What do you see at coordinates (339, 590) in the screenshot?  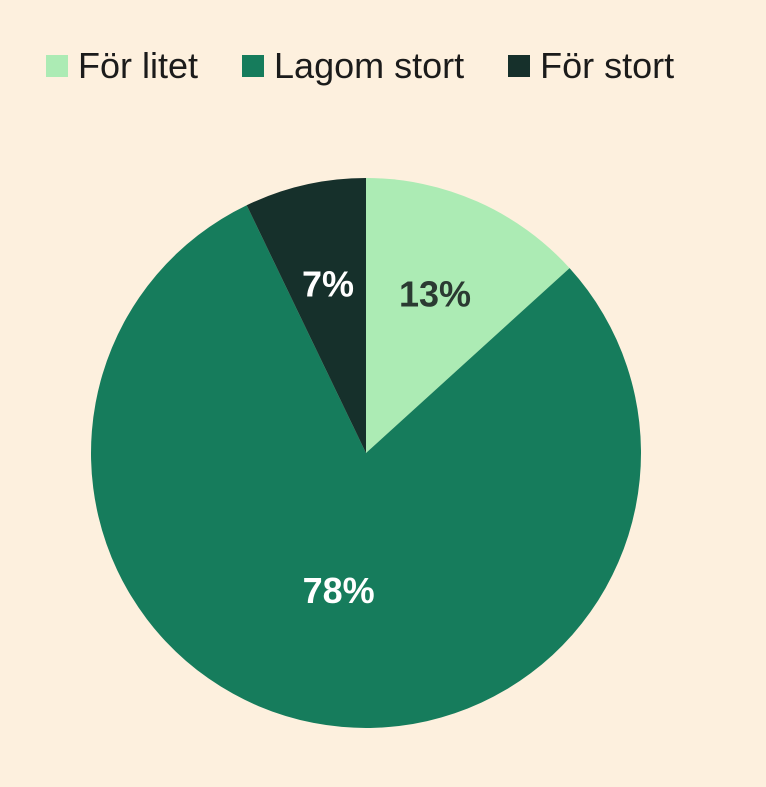 I see `data-label-lagom-stort: 78%` at bounding box center [339, 590].